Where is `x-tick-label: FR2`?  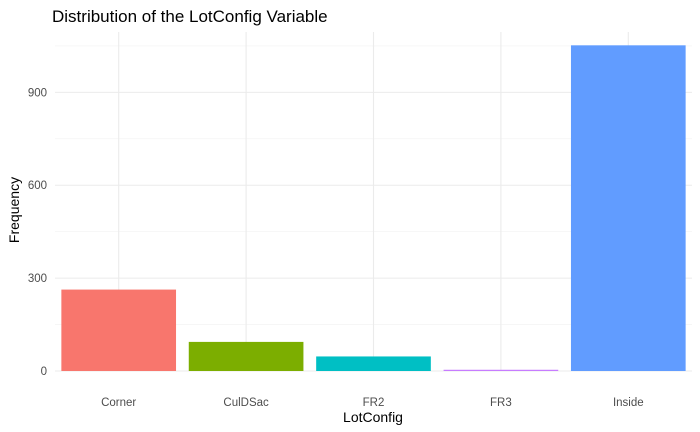
x-tick-label: FR2 is located at coordinates (374, 403).